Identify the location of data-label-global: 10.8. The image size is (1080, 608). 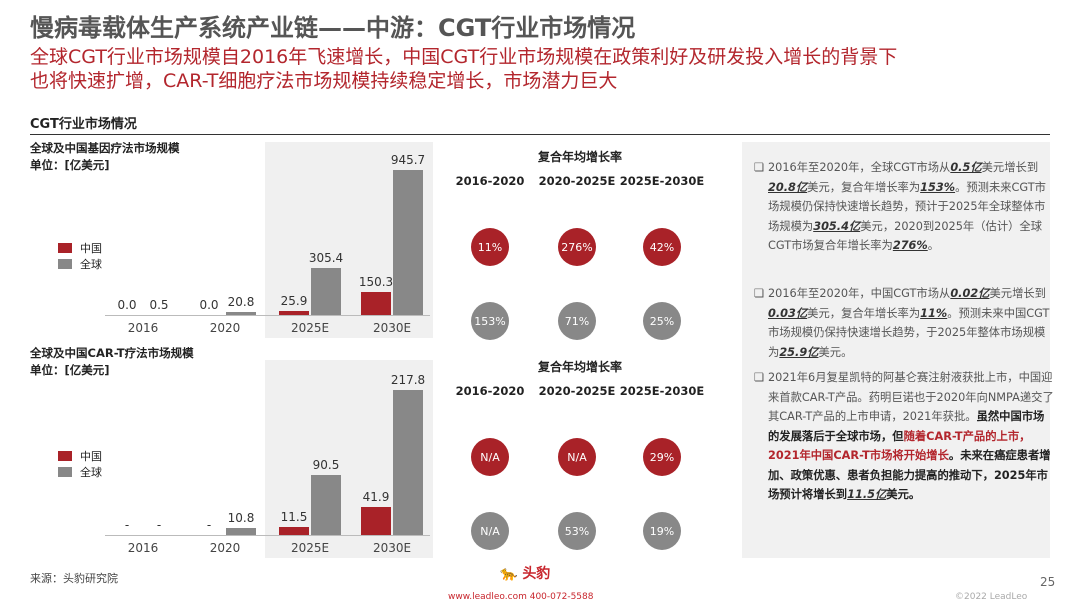
(241, 517).